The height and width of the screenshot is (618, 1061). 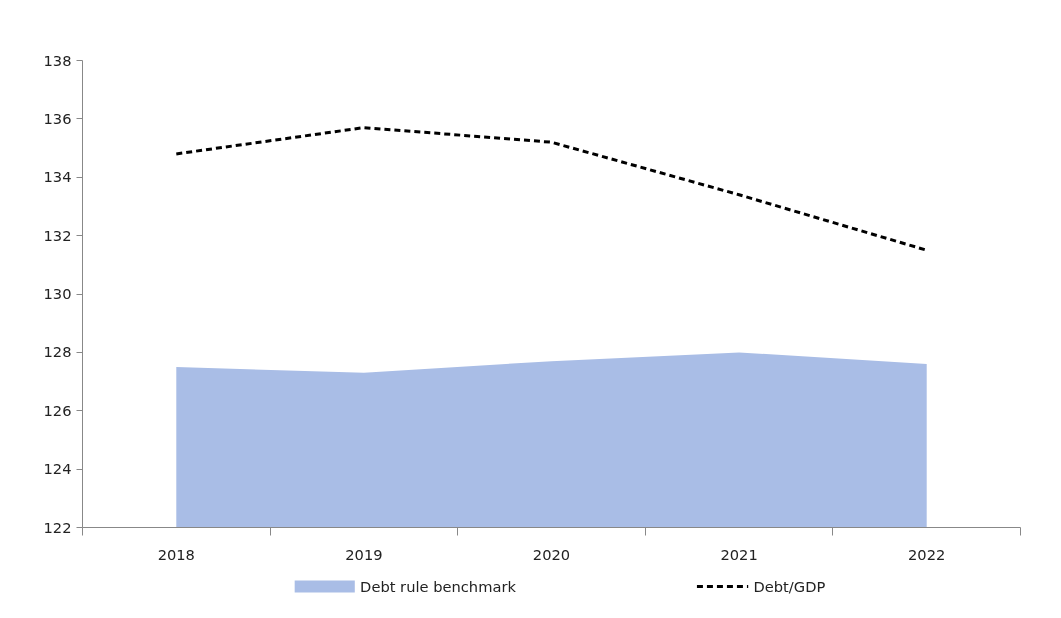 I want to click on y-tick-label: 126, so click(x=57, y=410).